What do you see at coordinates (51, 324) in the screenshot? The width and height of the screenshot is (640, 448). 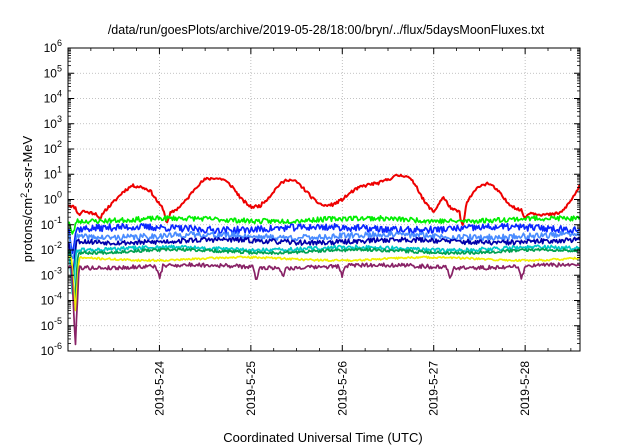 I see `y-tick-label: 10⁻⁵` at bounding box center [51, 324].